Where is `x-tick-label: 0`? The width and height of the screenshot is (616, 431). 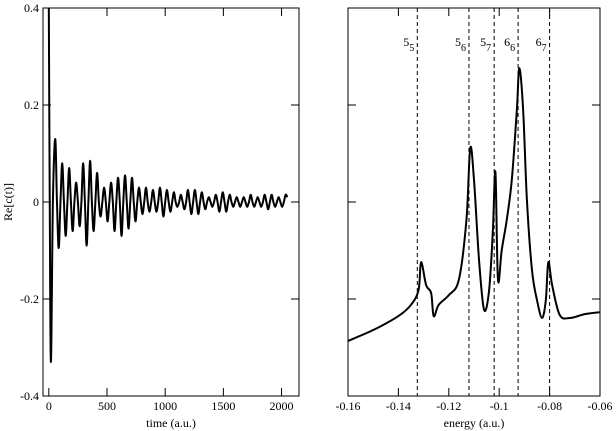 x-tick-label: 0 is located at coordinates (49, 406).